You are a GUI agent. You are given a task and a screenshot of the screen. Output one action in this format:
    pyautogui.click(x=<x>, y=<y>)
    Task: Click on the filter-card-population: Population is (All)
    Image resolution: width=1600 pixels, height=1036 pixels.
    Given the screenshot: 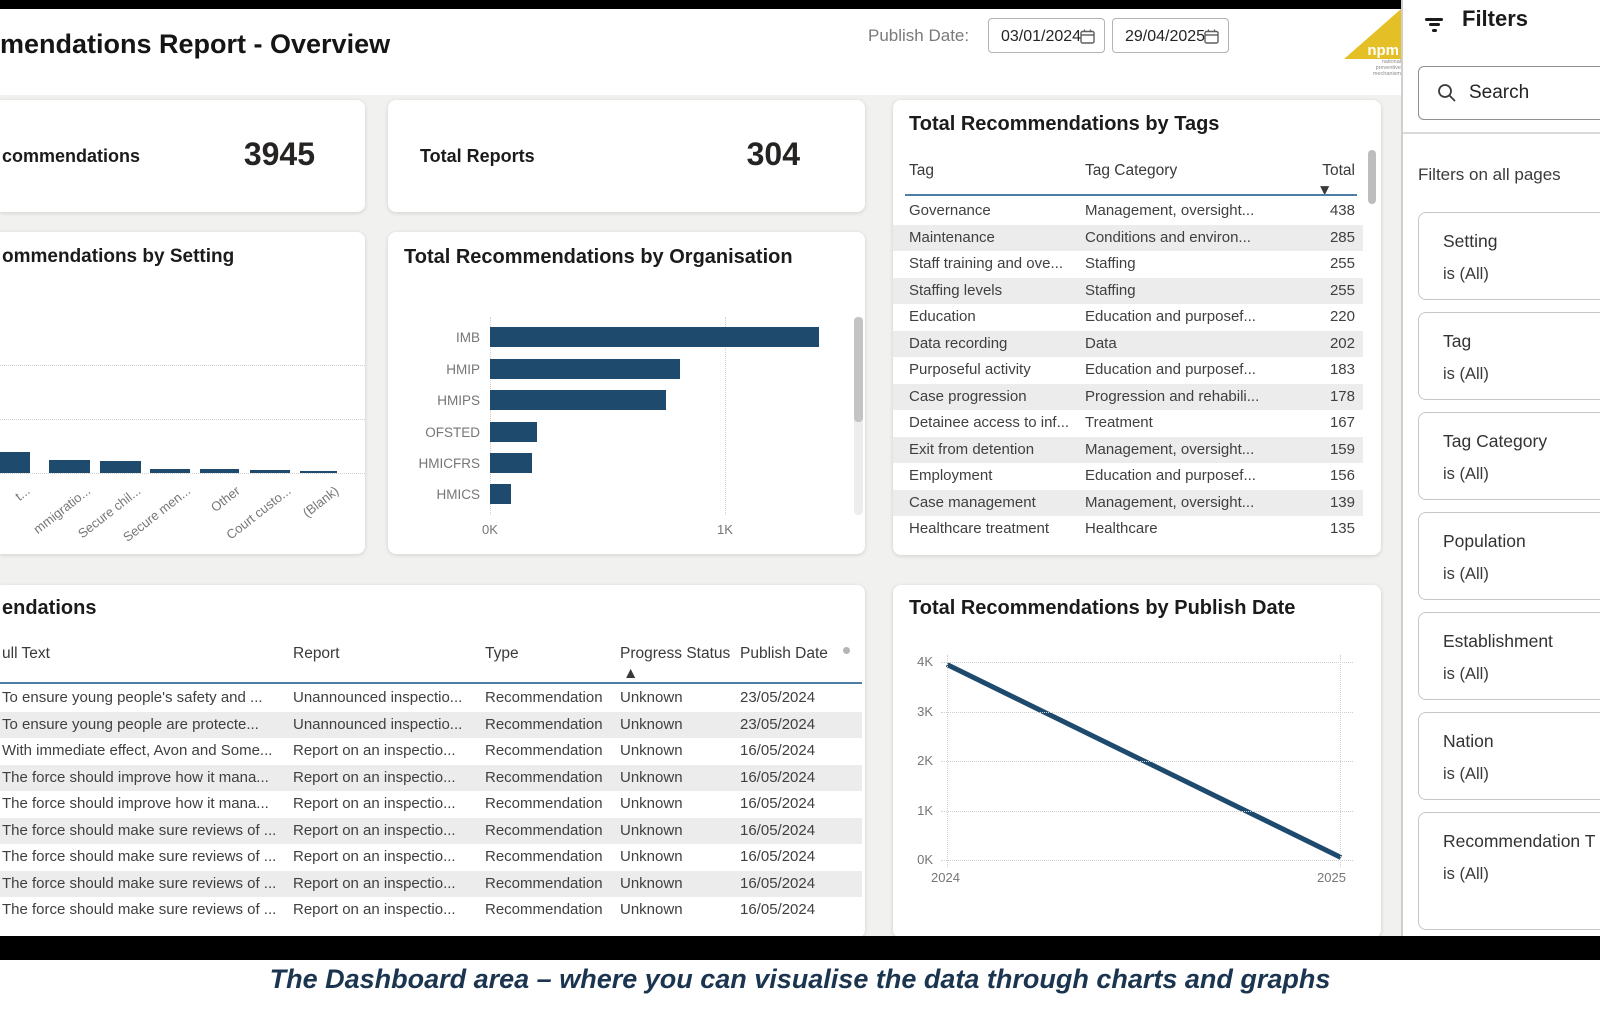 What is the action you would take?
    pyautogui.click(x=1509, y=556)
    